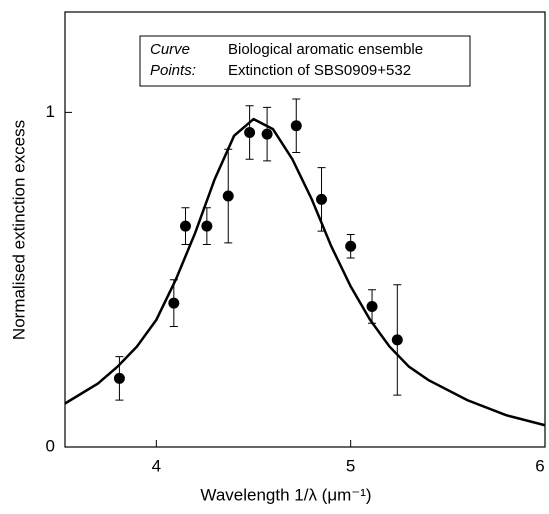 The width and height of the screenshot is (549, 514). What do you see at coordinates (18, 230) in the screenshot?
I see `y-axis-label: Normalised extinction excess` at bounding box center [18, 230].